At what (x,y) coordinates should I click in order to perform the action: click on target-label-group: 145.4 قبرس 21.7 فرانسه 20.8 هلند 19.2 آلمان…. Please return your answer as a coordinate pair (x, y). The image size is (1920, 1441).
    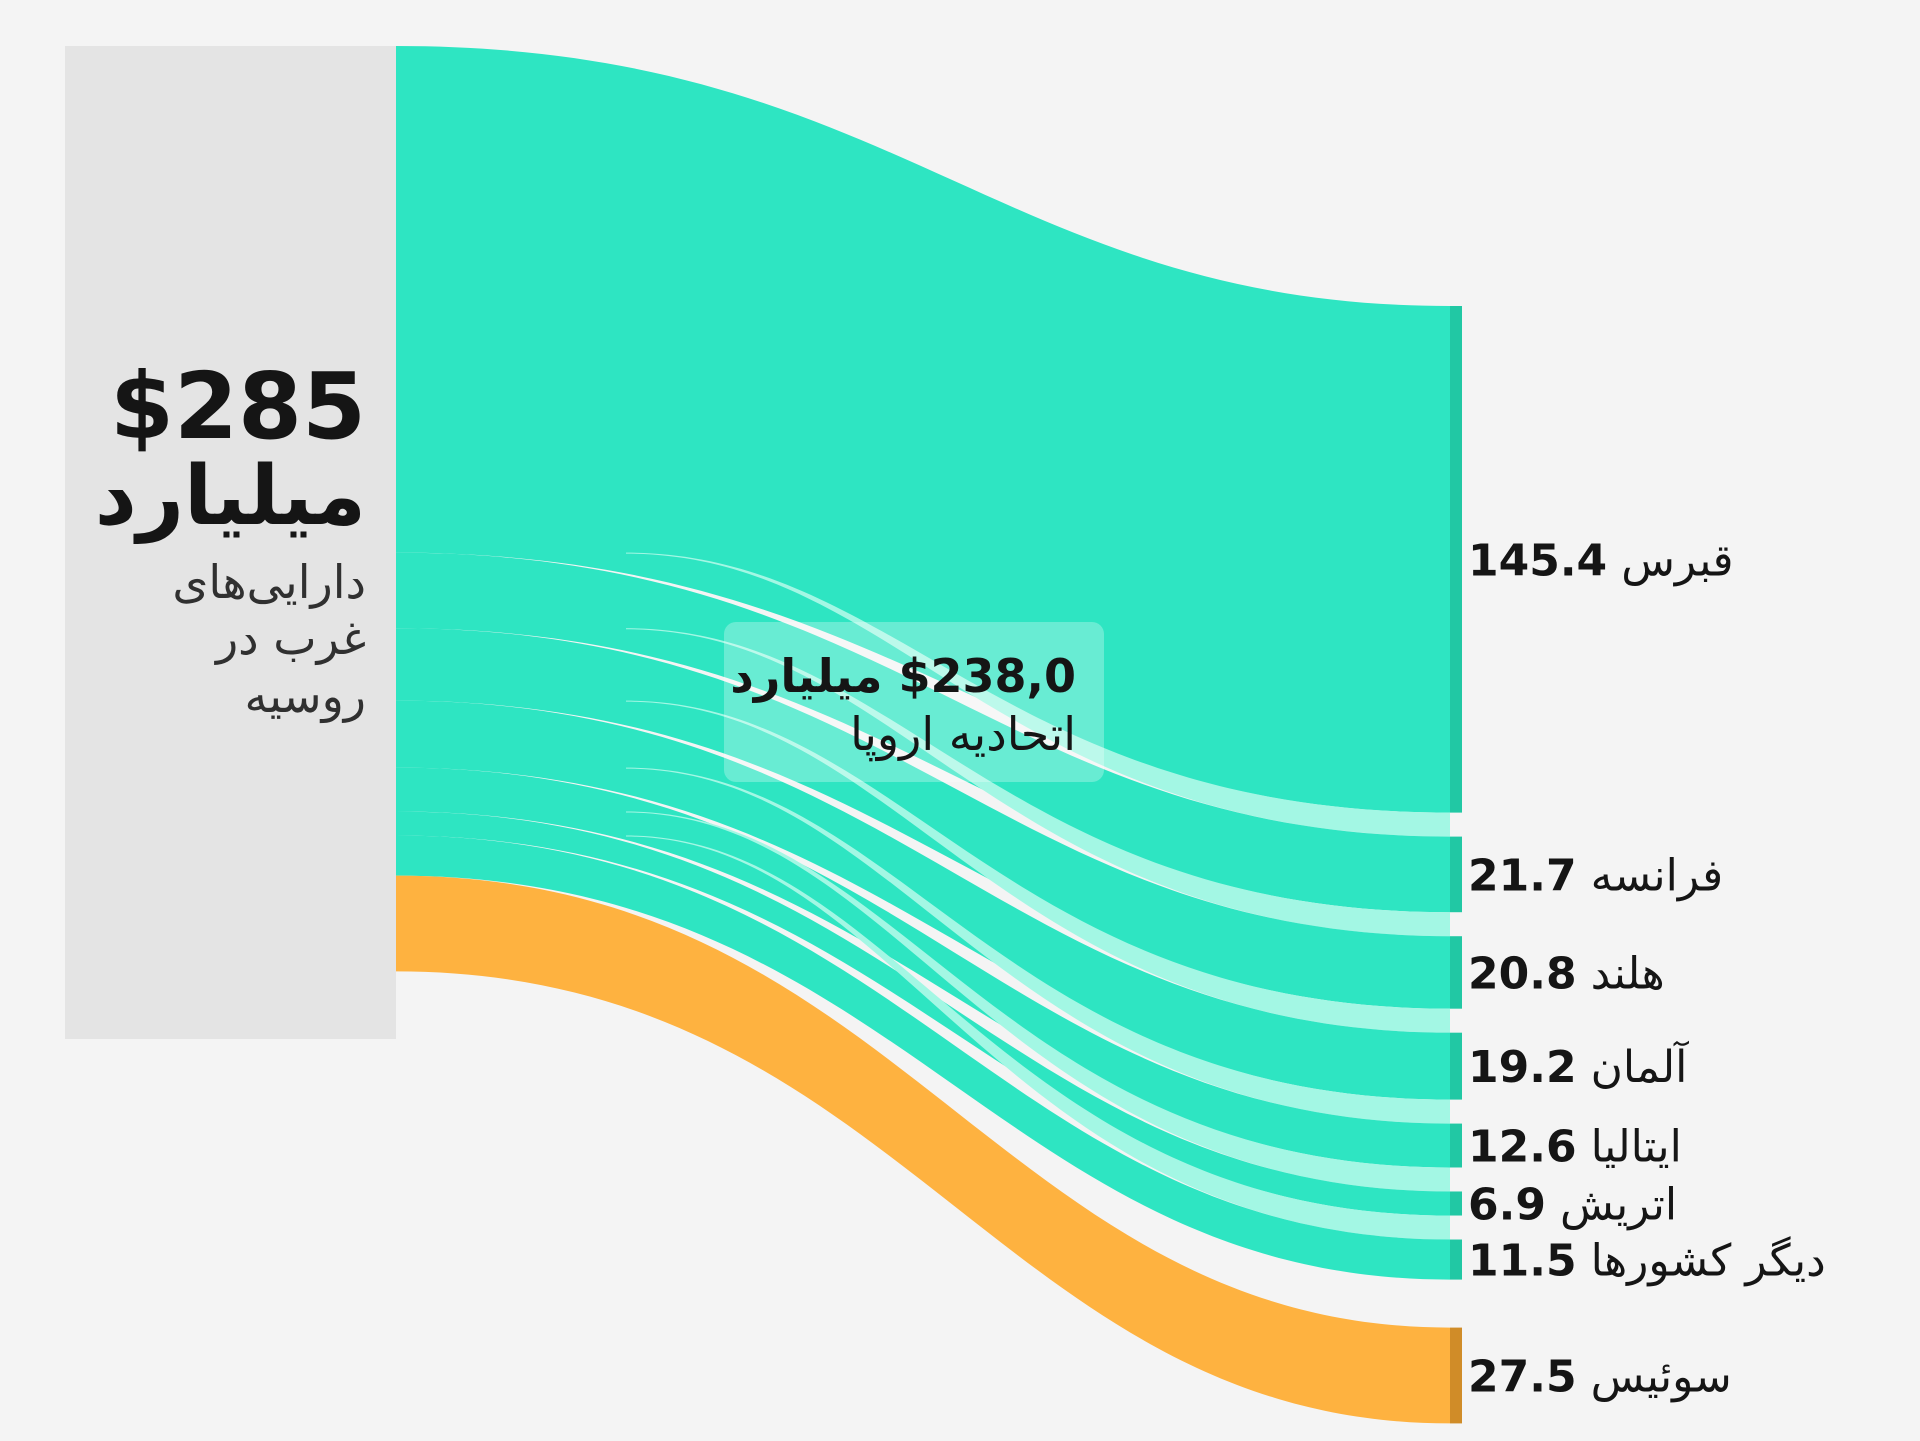
    Looking at the image, I should click on (1647, 968).